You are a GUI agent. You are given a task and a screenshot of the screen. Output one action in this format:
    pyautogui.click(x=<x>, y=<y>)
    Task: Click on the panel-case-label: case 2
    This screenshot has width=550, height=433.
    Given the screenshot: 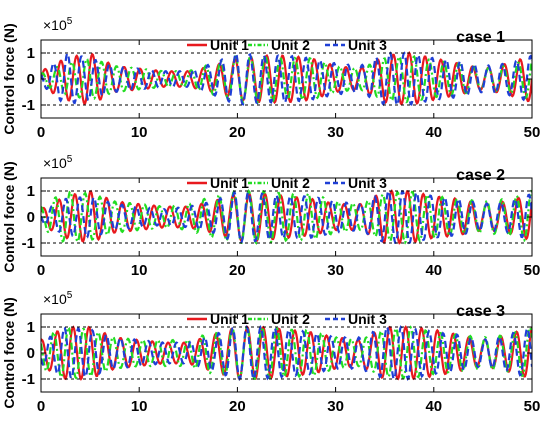 What is the action you would take?
    pyautogui.click(x=480, y=175)
    